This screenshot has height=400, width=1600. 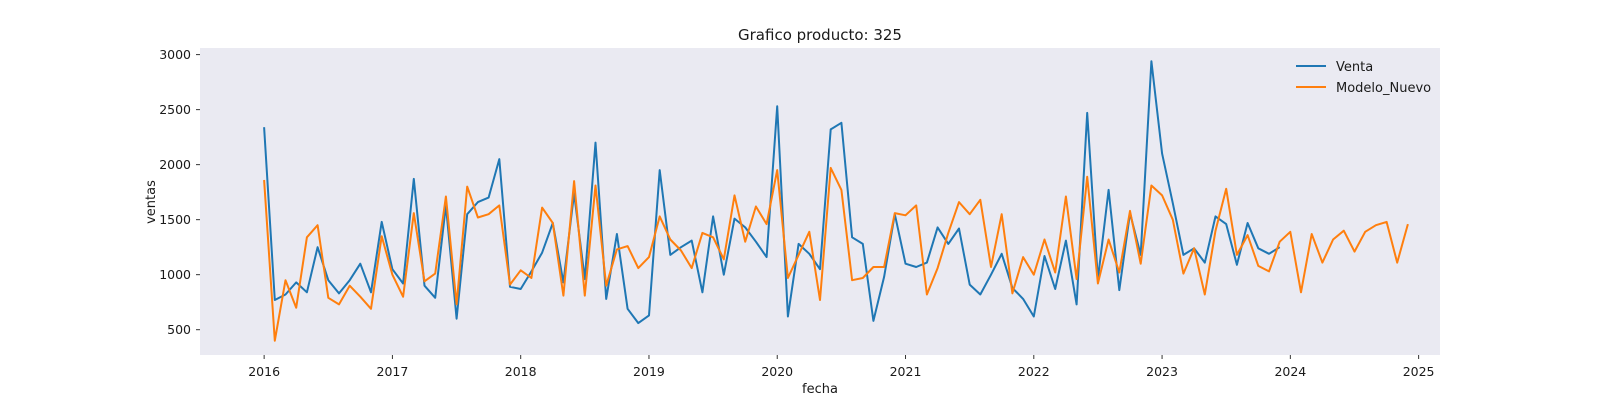 What do you see at coordinates (175, 54) in the screenshot?
I see `y-tick-label: 3000` at bounding box center [175, 54].